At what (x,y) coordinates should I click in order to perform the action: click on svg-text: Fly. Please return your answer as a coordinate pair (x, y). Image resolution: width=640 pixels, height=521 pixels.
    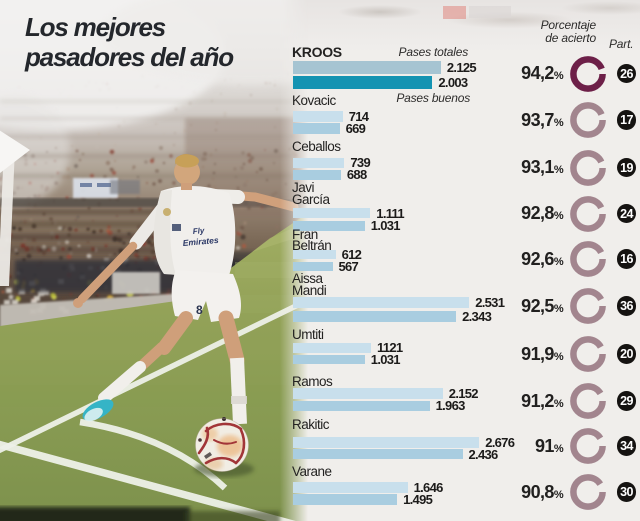
    Looking at the image, I should click on (198, 231).